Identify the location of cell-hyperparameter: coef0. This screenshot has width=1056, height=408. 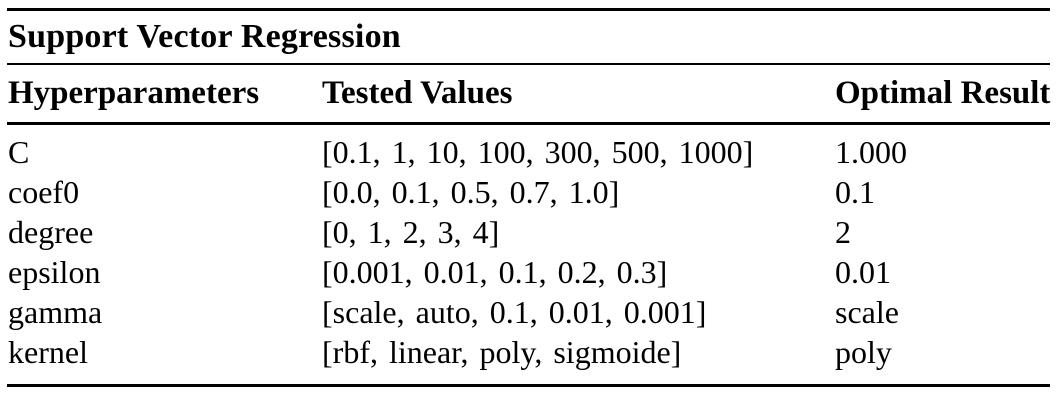
(44, 191).